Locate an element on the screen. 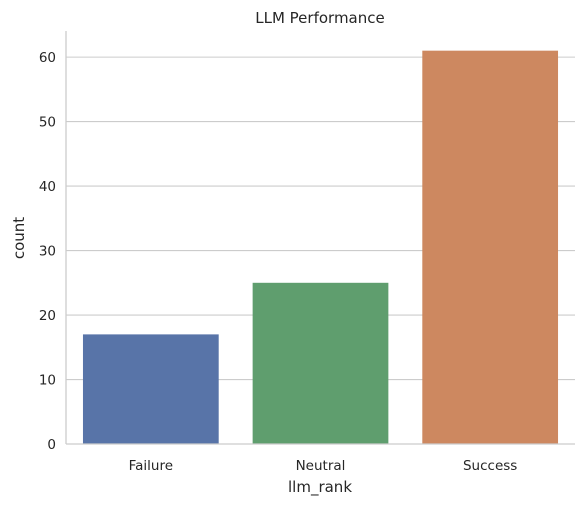  y-tick-label: 50 is located at coordinates (47, 123).